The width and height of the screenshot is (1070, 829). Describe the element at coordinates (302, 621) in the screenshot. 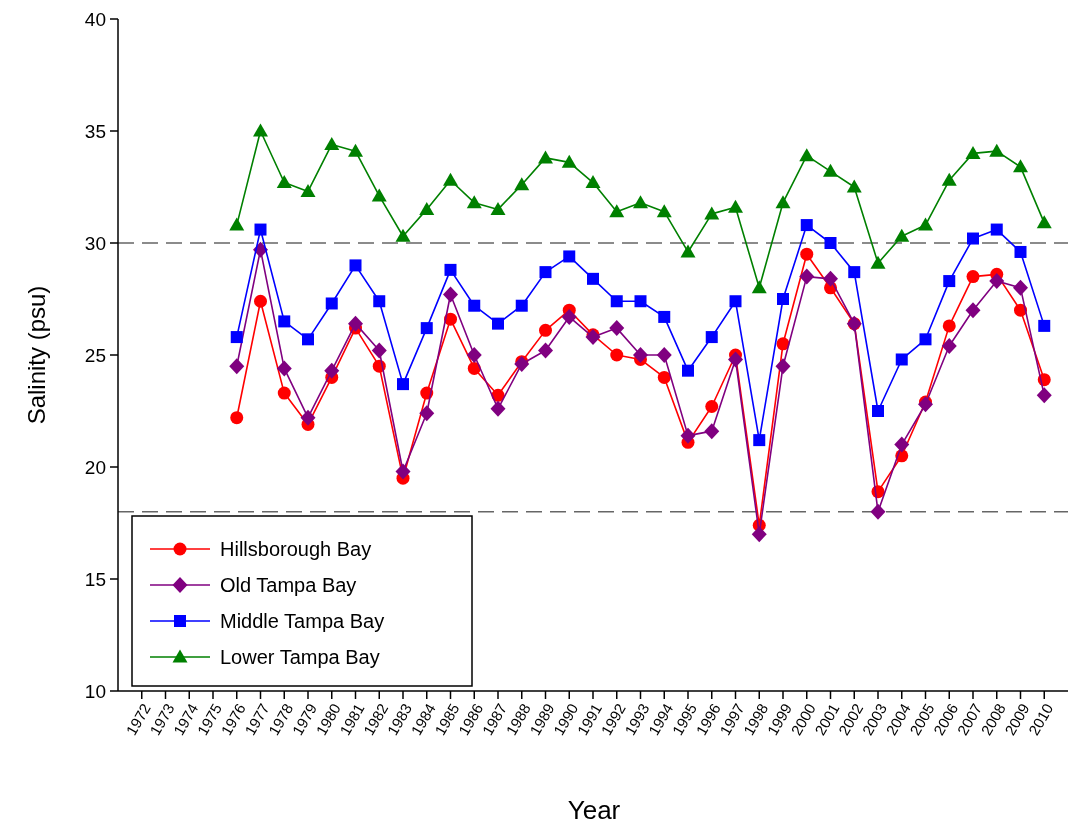

I see `legend-label: Middle Tampa Bay` at that location.